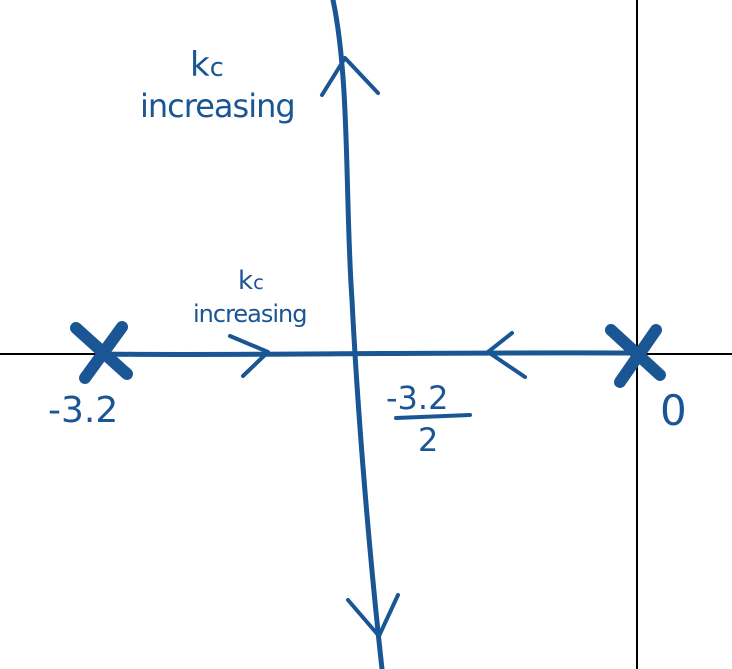  Describe the element at coordinates (635, 356) in the screenshot. I see `pole-marker-zero` at that location.